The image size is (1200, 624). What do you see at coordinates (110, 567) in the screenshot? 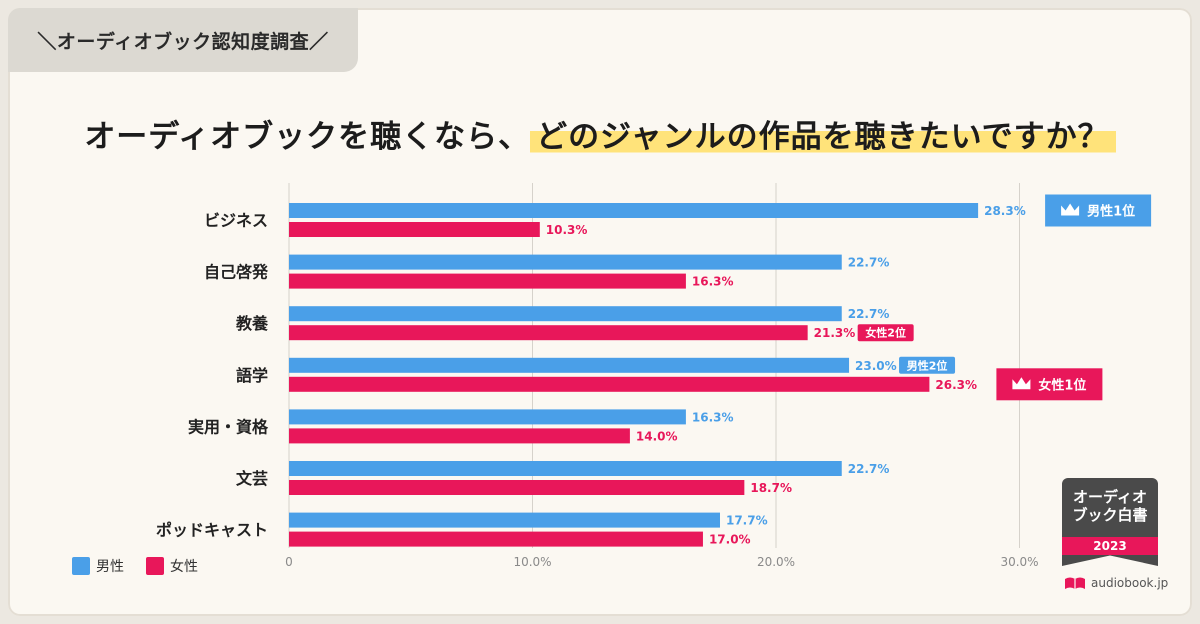
I see `legend-label-male: 男性` at bounding box center [110, 567].